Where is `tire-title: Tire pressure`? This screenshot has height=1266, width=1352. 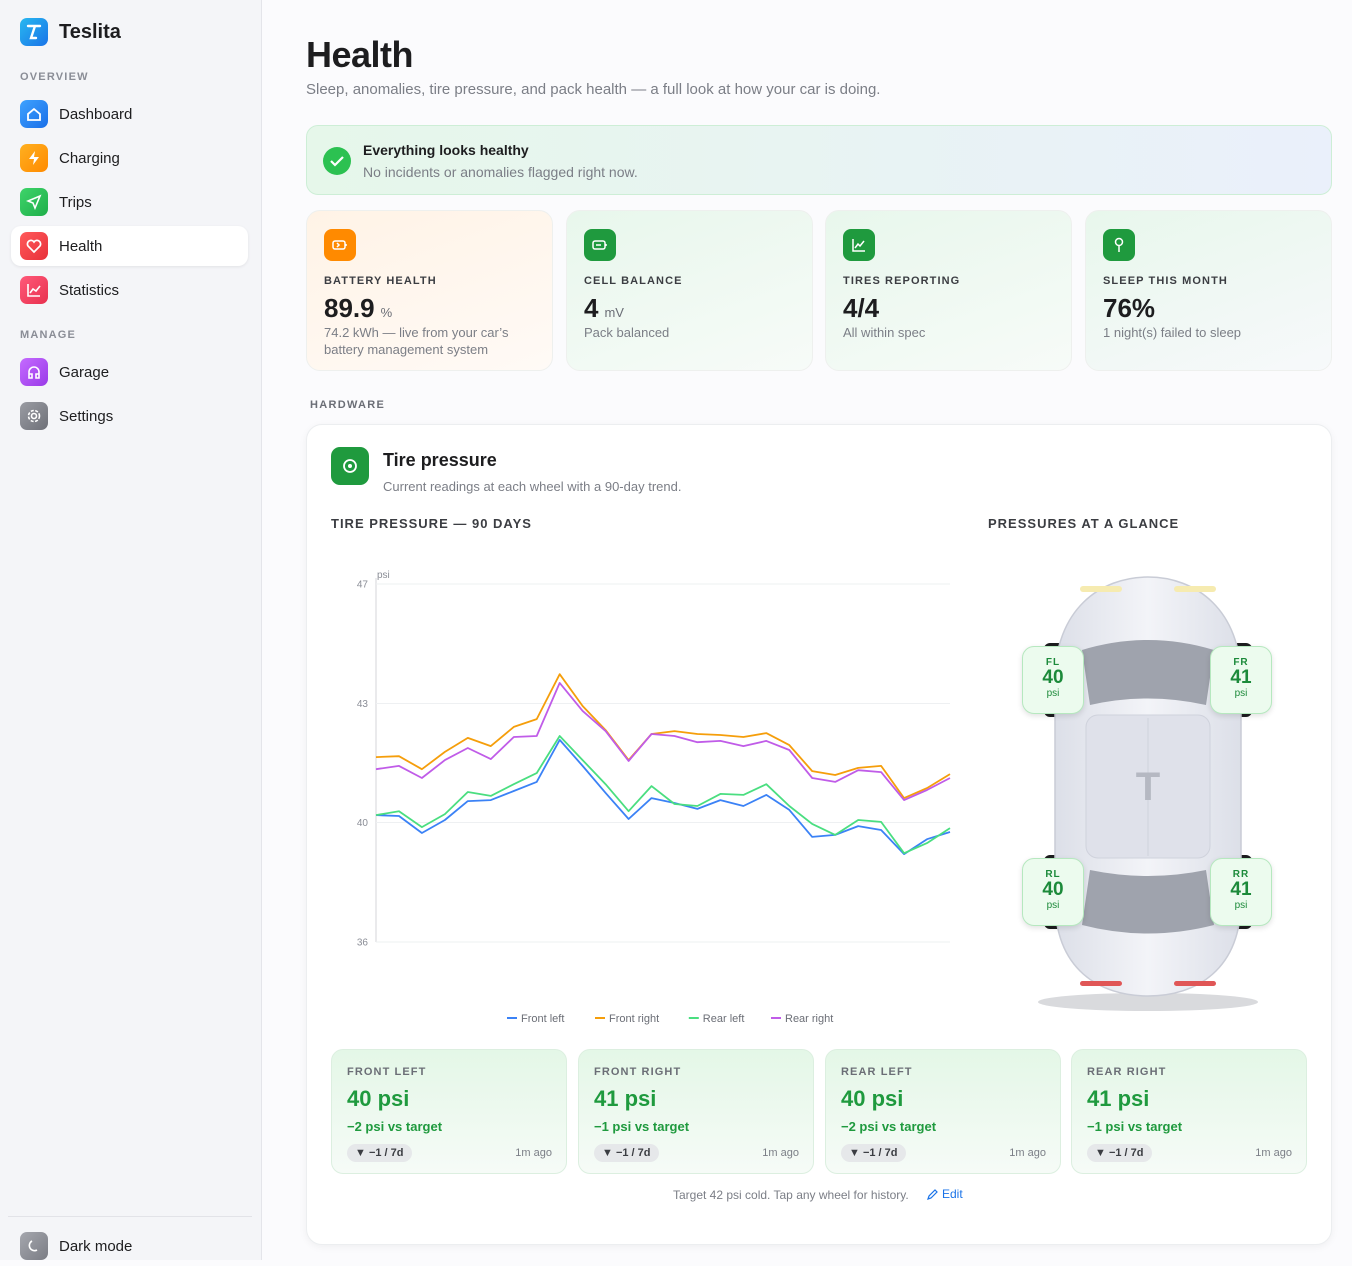
tire-title: Tire pressure is located at coordinates (440, 460).